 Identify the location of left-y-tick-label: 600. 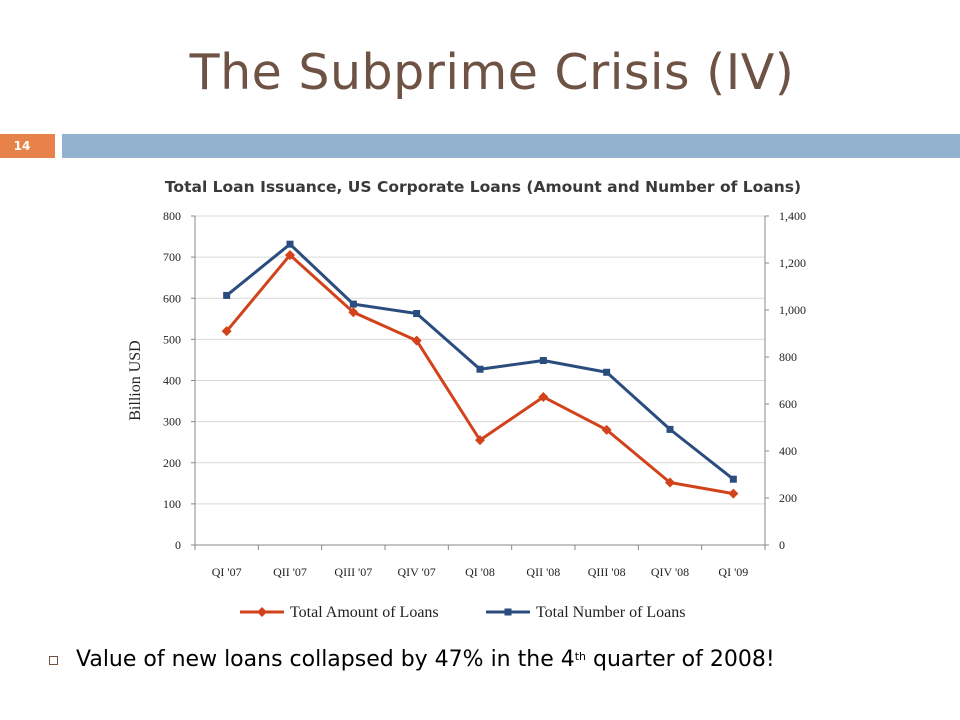
(172, 298).